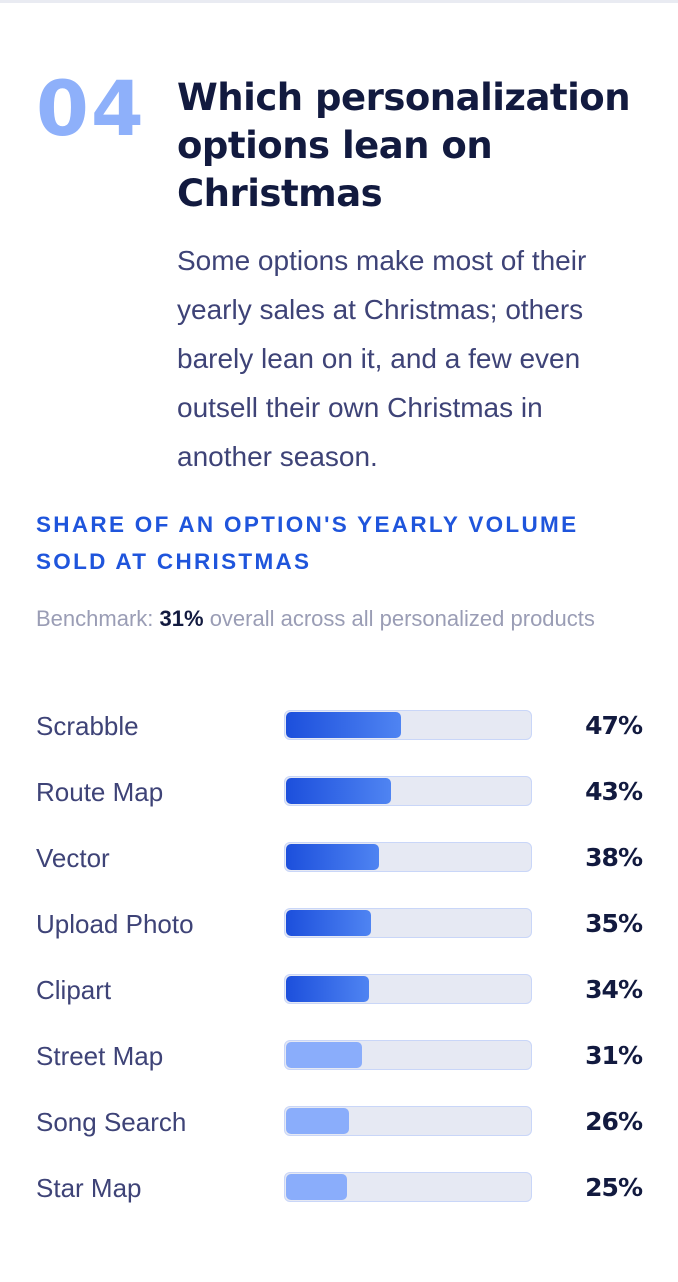 The height and width of the screenshot is (1282, 678). Describe the element at coordinates (73, 858) in the screenshot. I see `bar-label: Vector` at that location.